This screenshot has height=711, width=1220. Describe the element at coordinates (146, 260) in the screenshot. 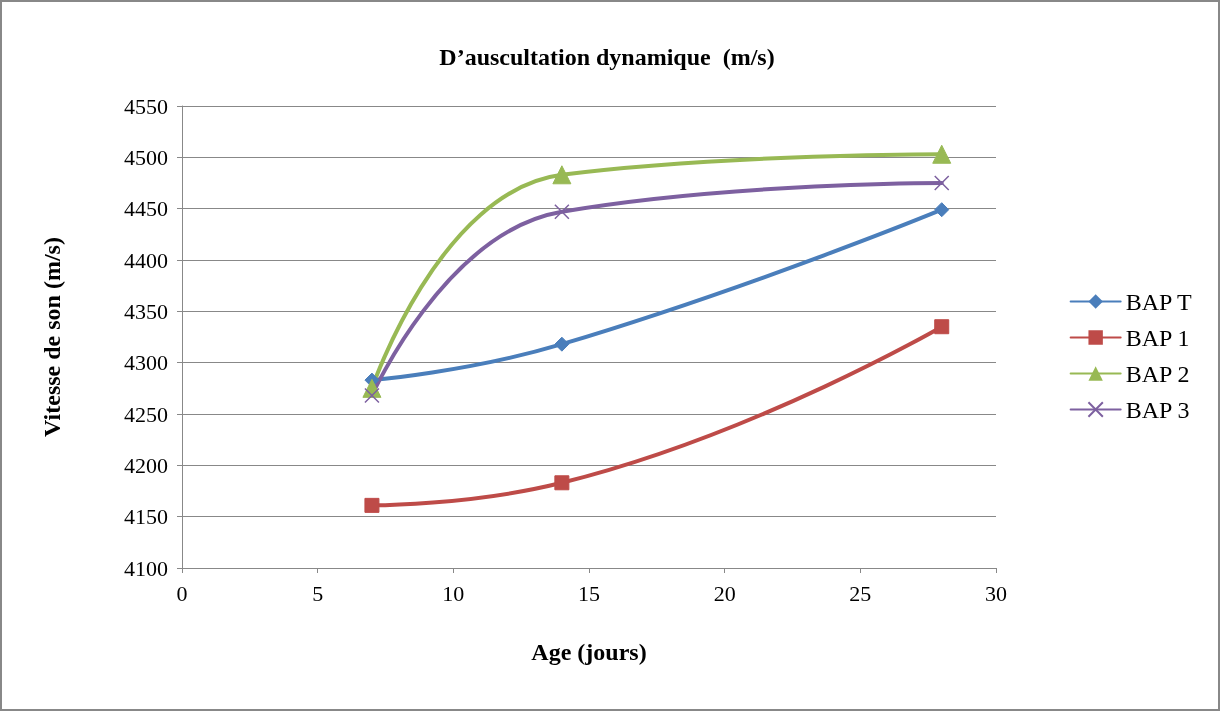

I see `y-tick-label: 4400` at that location.